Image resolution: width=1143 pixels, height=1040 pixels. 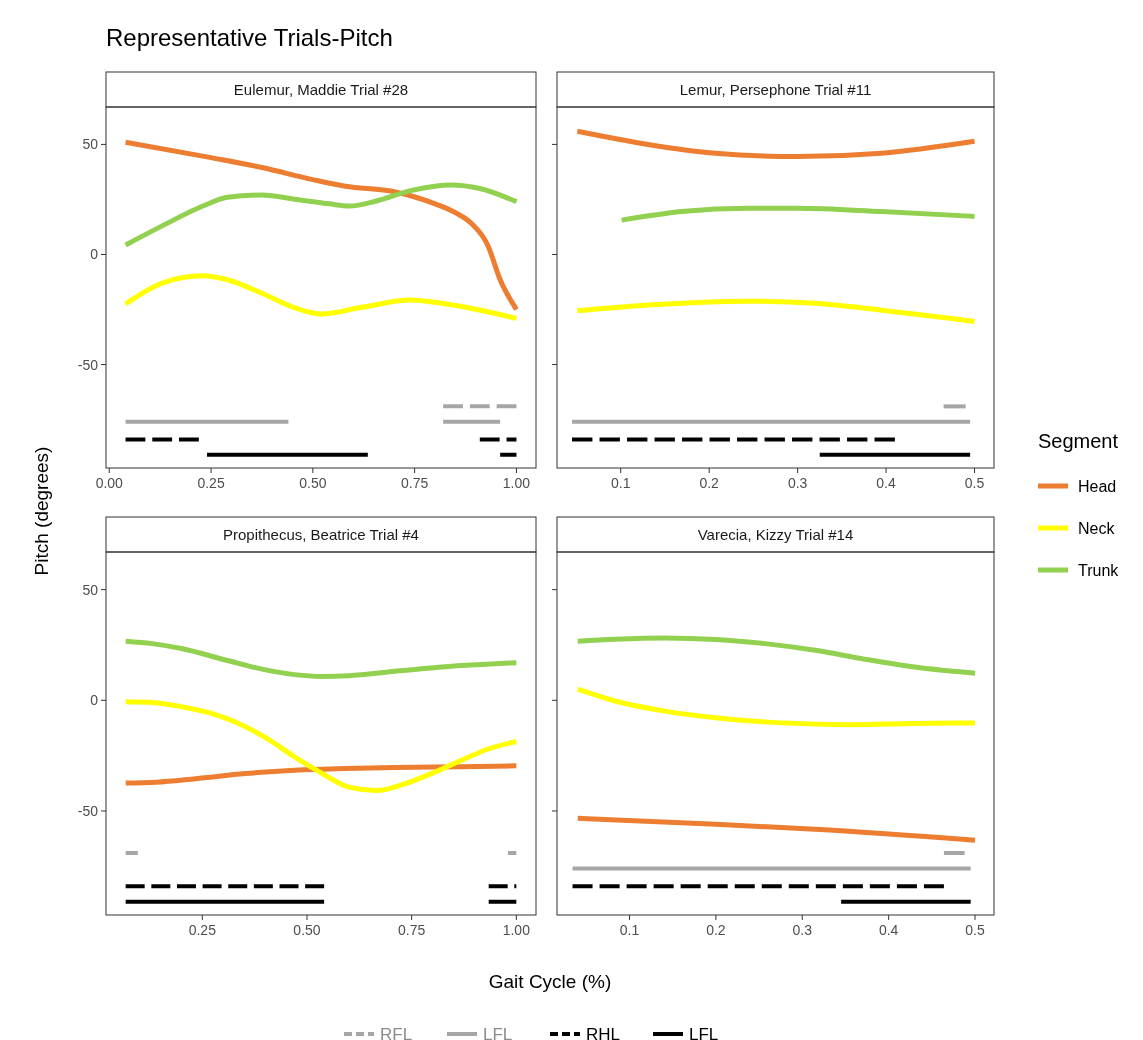 What do you see at coordinates (550, 981) in the screenshot?
I see `x-axis-title: Gait Cycle (%)` at bounding box center [550, 981].